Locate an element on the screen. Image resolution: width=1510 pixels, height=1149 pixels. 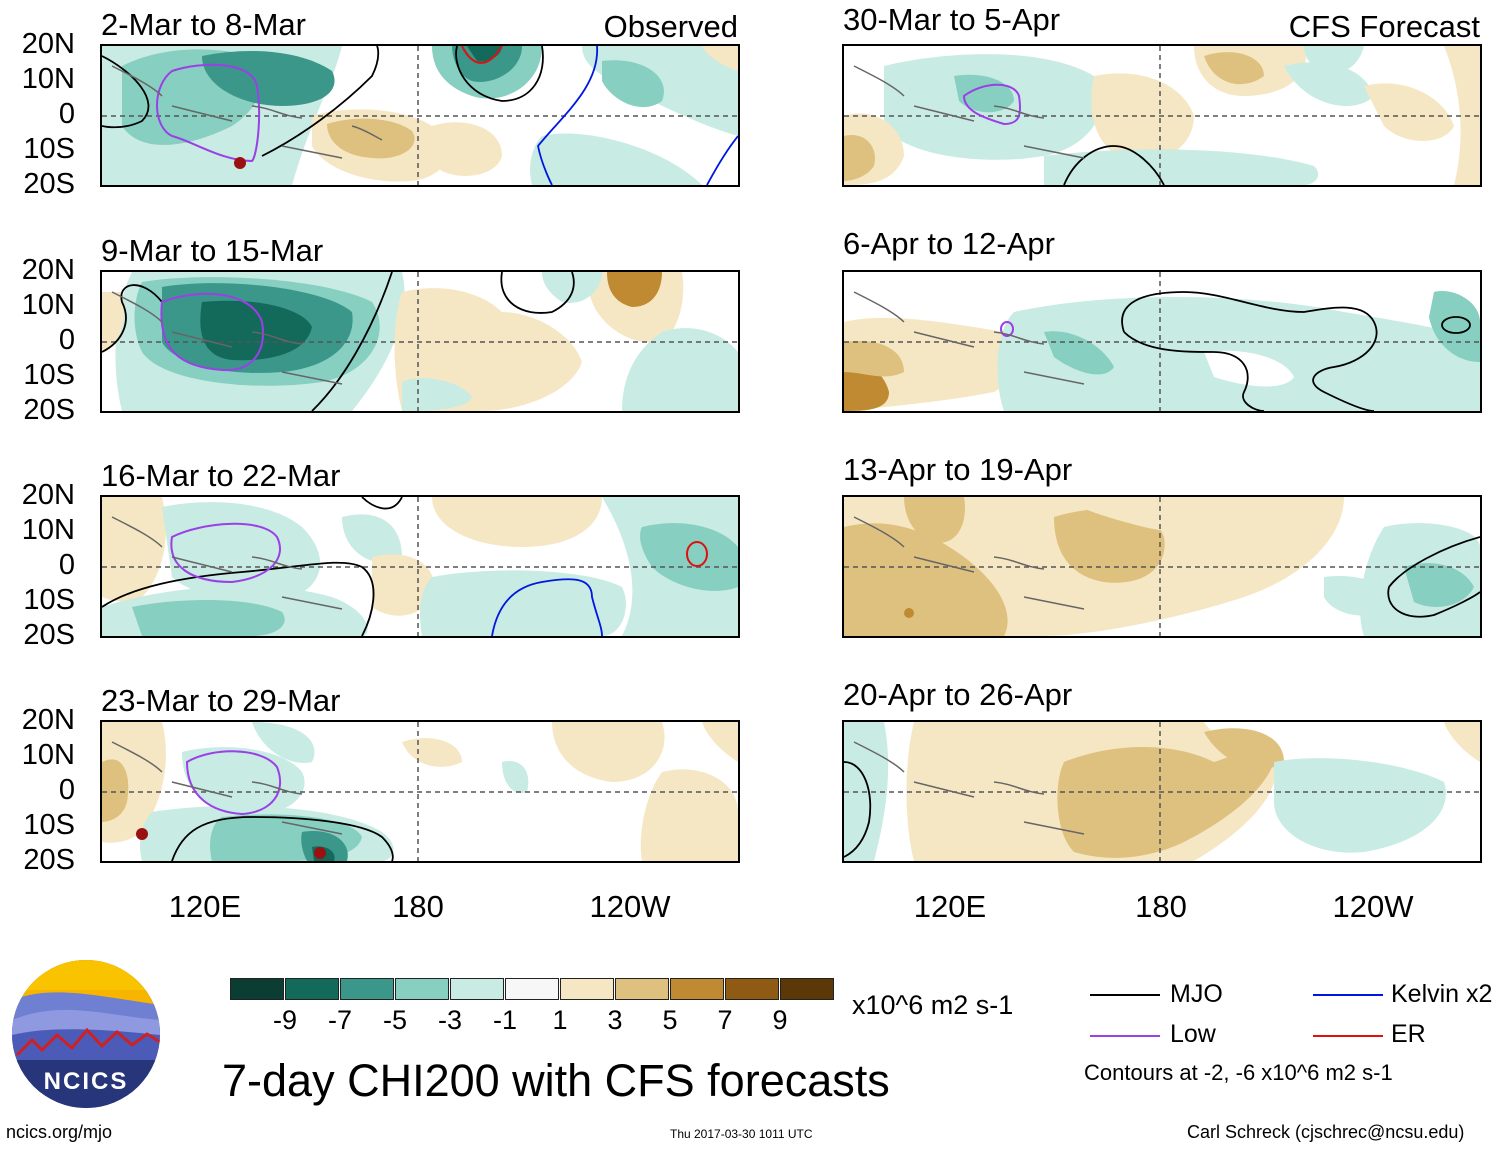
ytick-4-20s: 20S is located at coordinates (49, 860).